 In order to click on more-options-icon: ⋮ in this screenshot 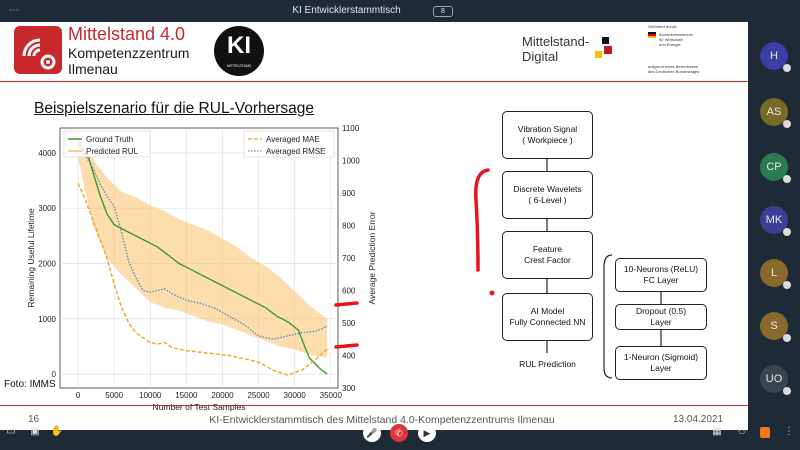, I will do `click(789, 431)`.